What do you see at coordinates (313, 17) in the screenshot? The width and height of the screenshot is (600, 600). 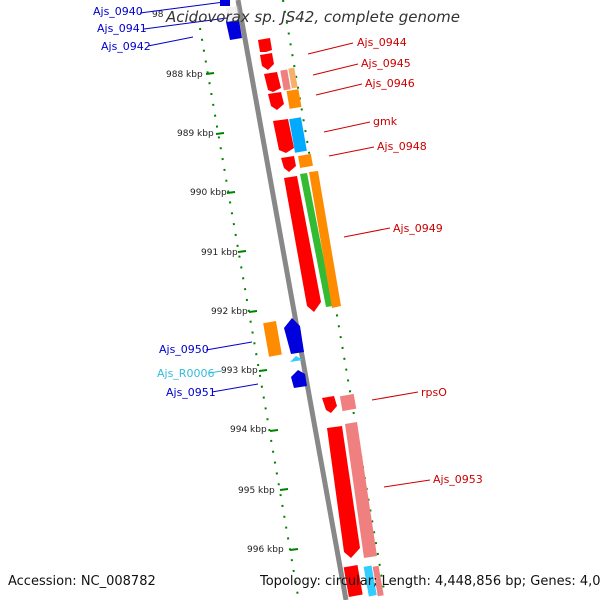 I see `genome-title: Acidovorax sp. JS42, complete genome` at bounding box center [313, 17].